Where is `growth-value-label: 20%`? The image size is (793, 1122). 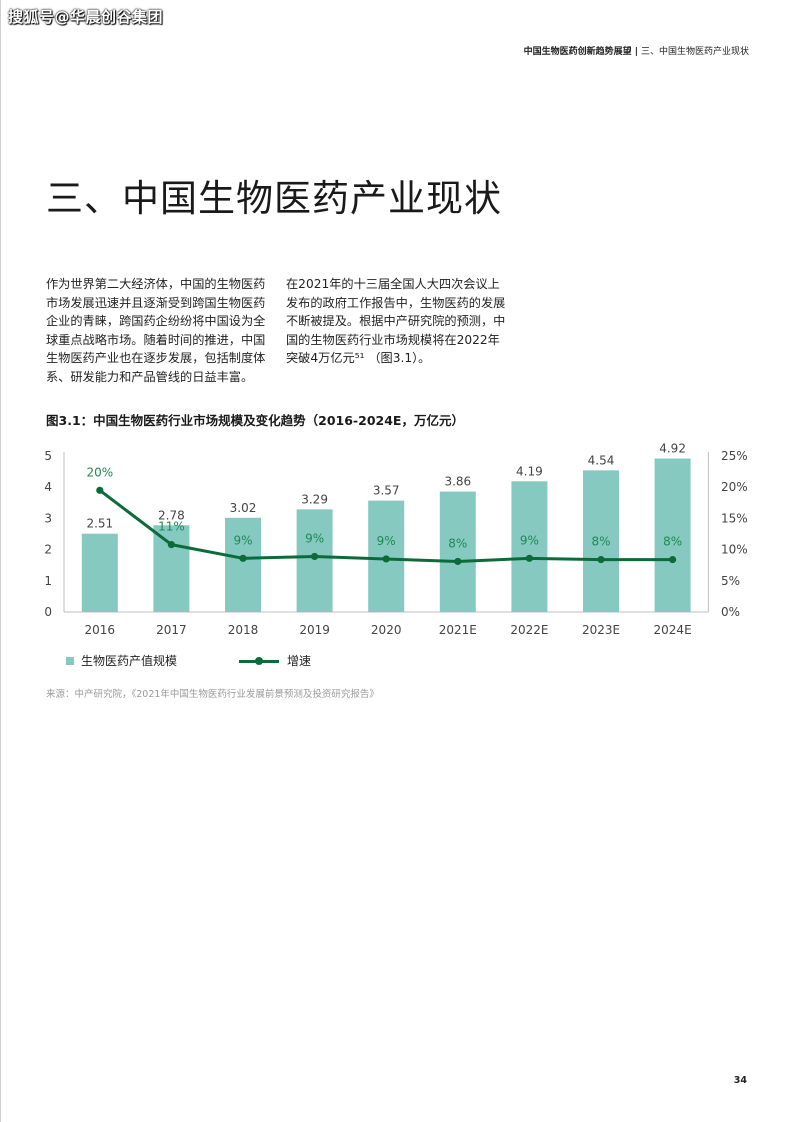
growth-value-label: 20% is located at coordinates (99, 472).